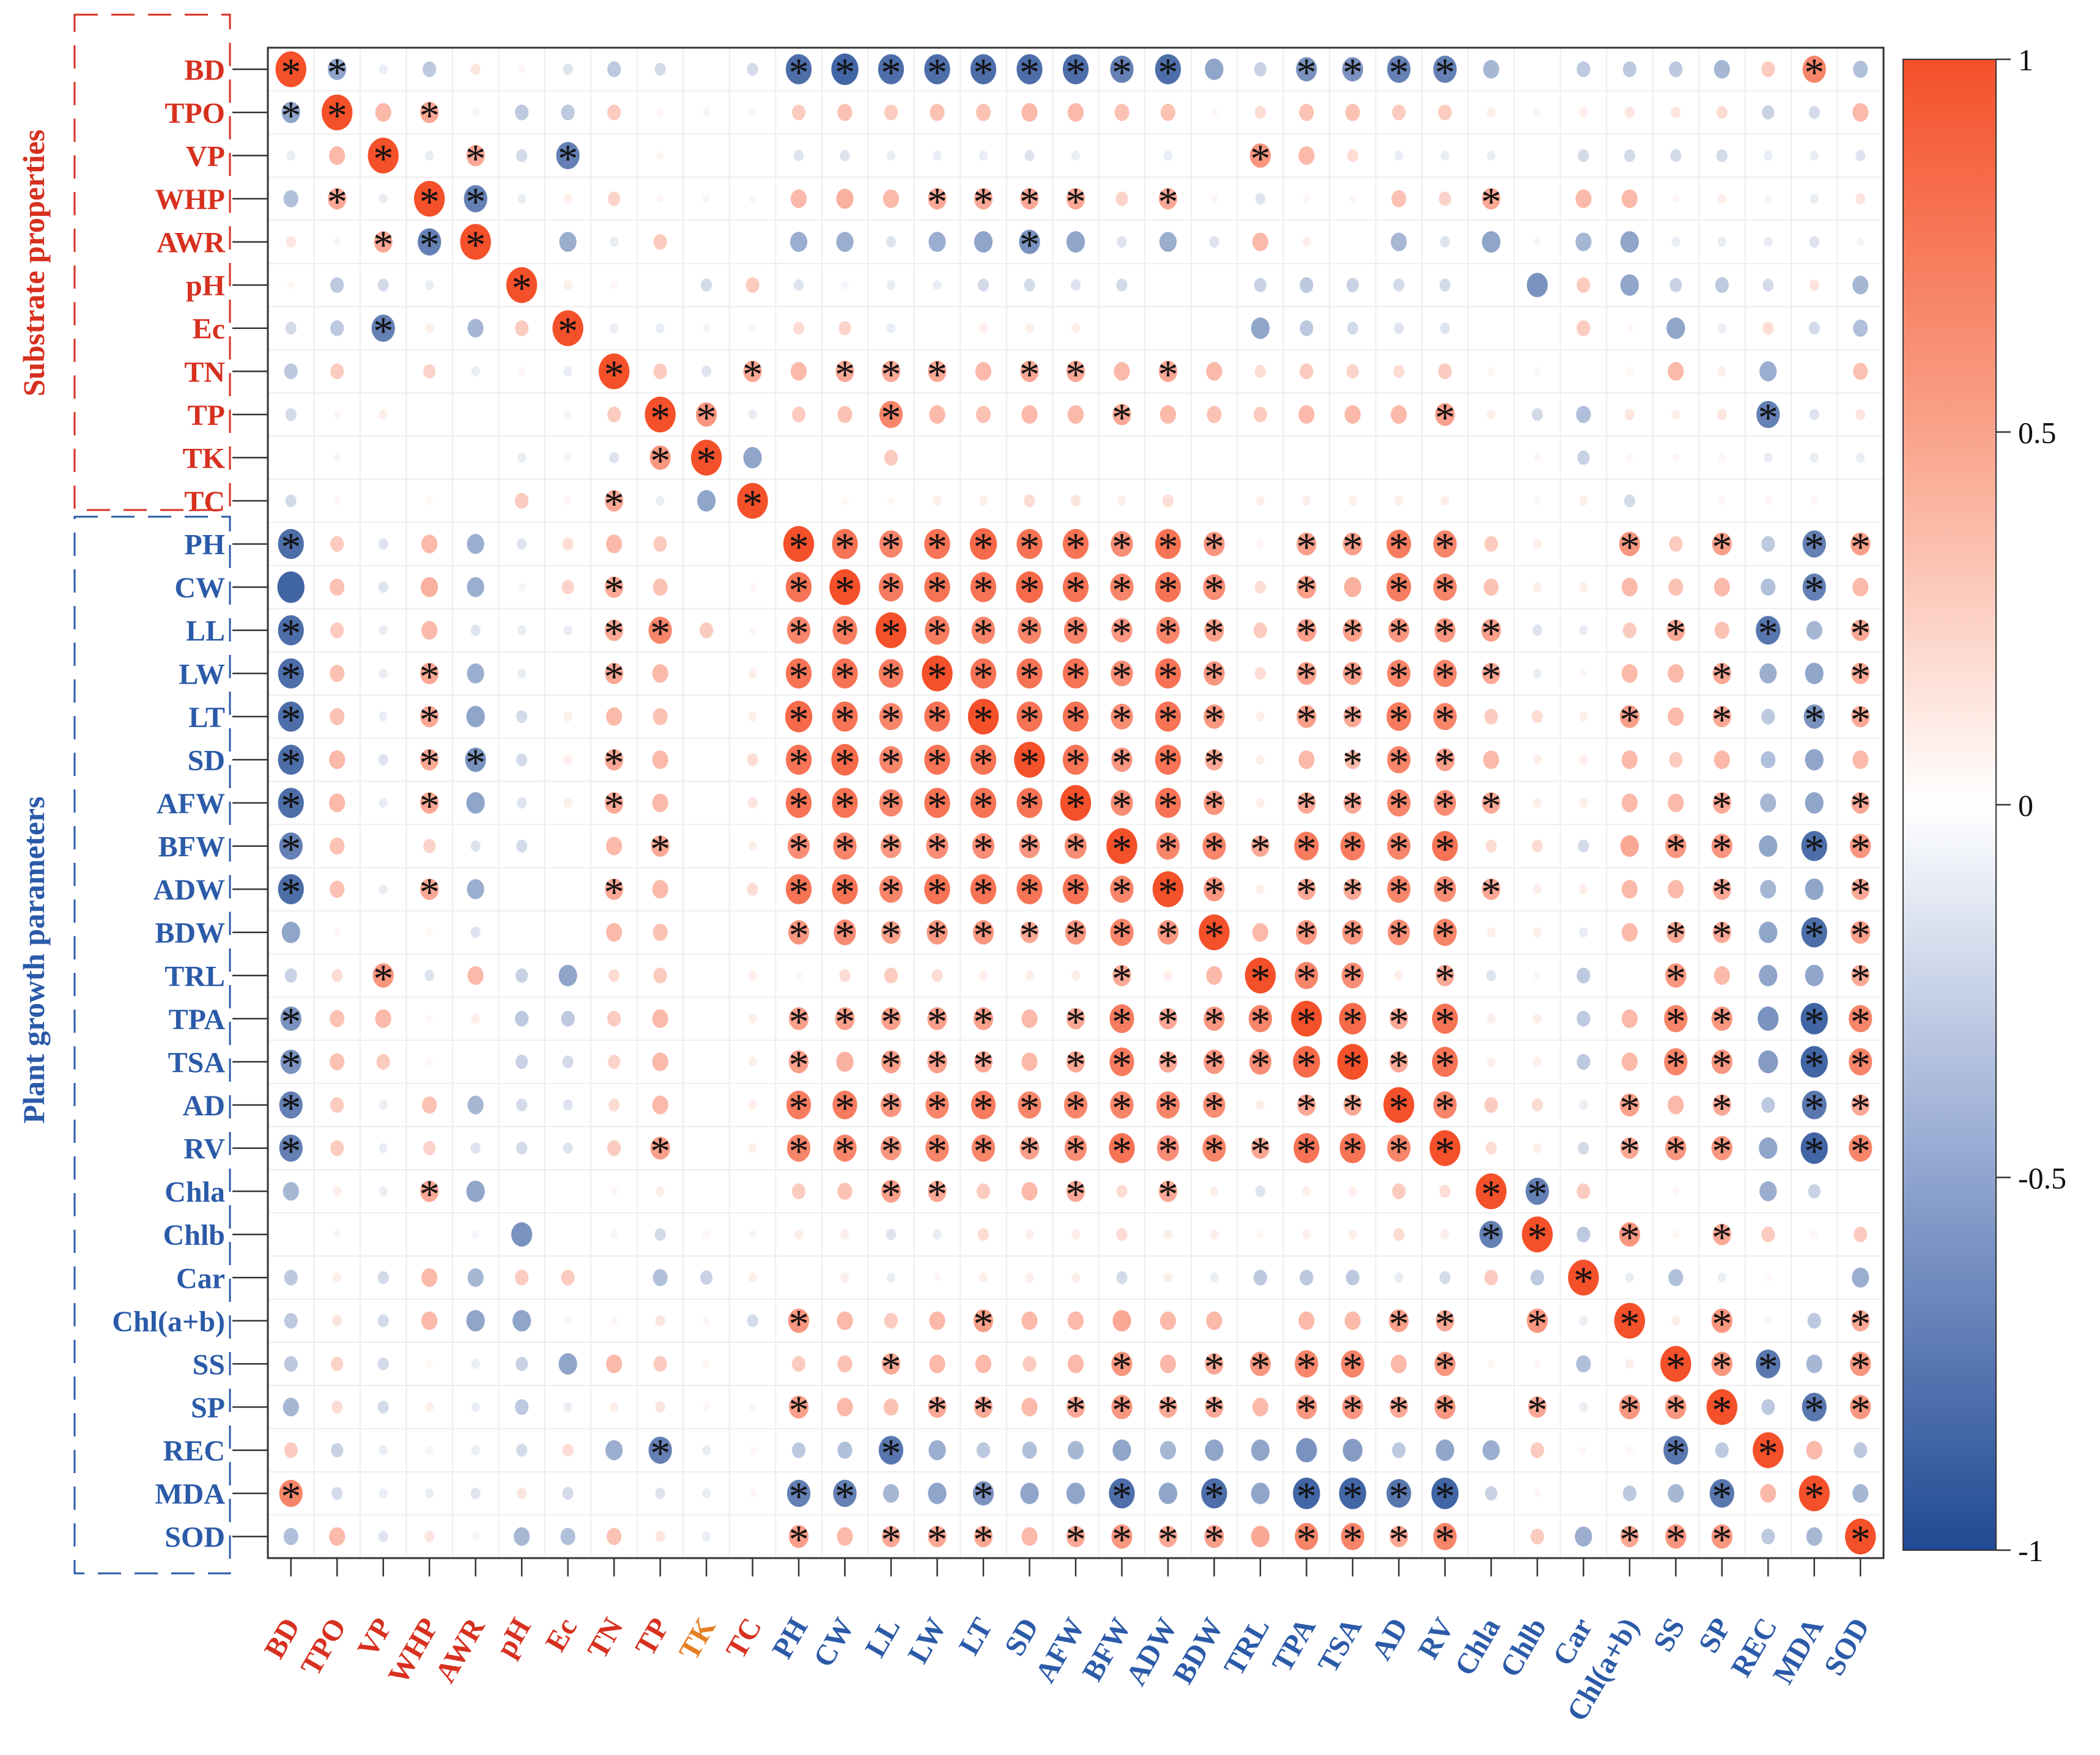  Describe the element at coordinates (1676, 1065) in the screenshot. I see `cell-TSA-SS: *` at that location.